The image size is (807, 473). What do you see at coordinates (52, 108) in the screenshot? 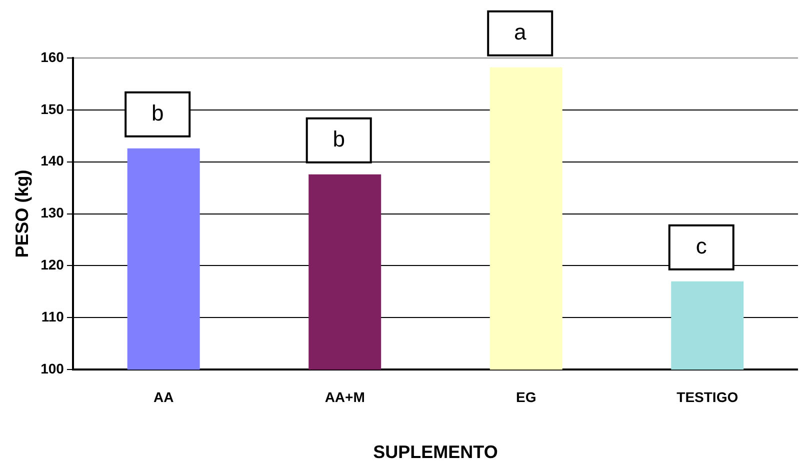
I see `y-tick-label: 150` at bounding box center [52, 108].